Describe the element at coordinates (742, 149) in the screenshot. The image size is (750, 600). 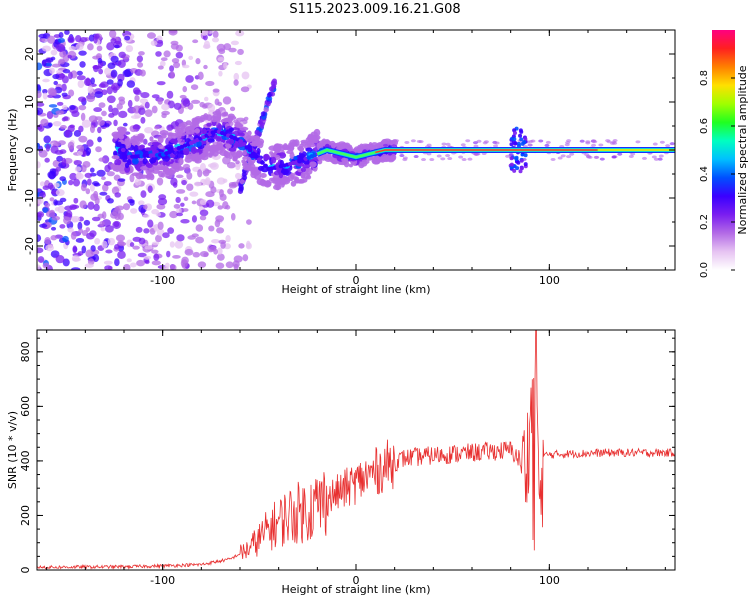
I see `colorbar-label: Normalized spectral amplitude` at that location.